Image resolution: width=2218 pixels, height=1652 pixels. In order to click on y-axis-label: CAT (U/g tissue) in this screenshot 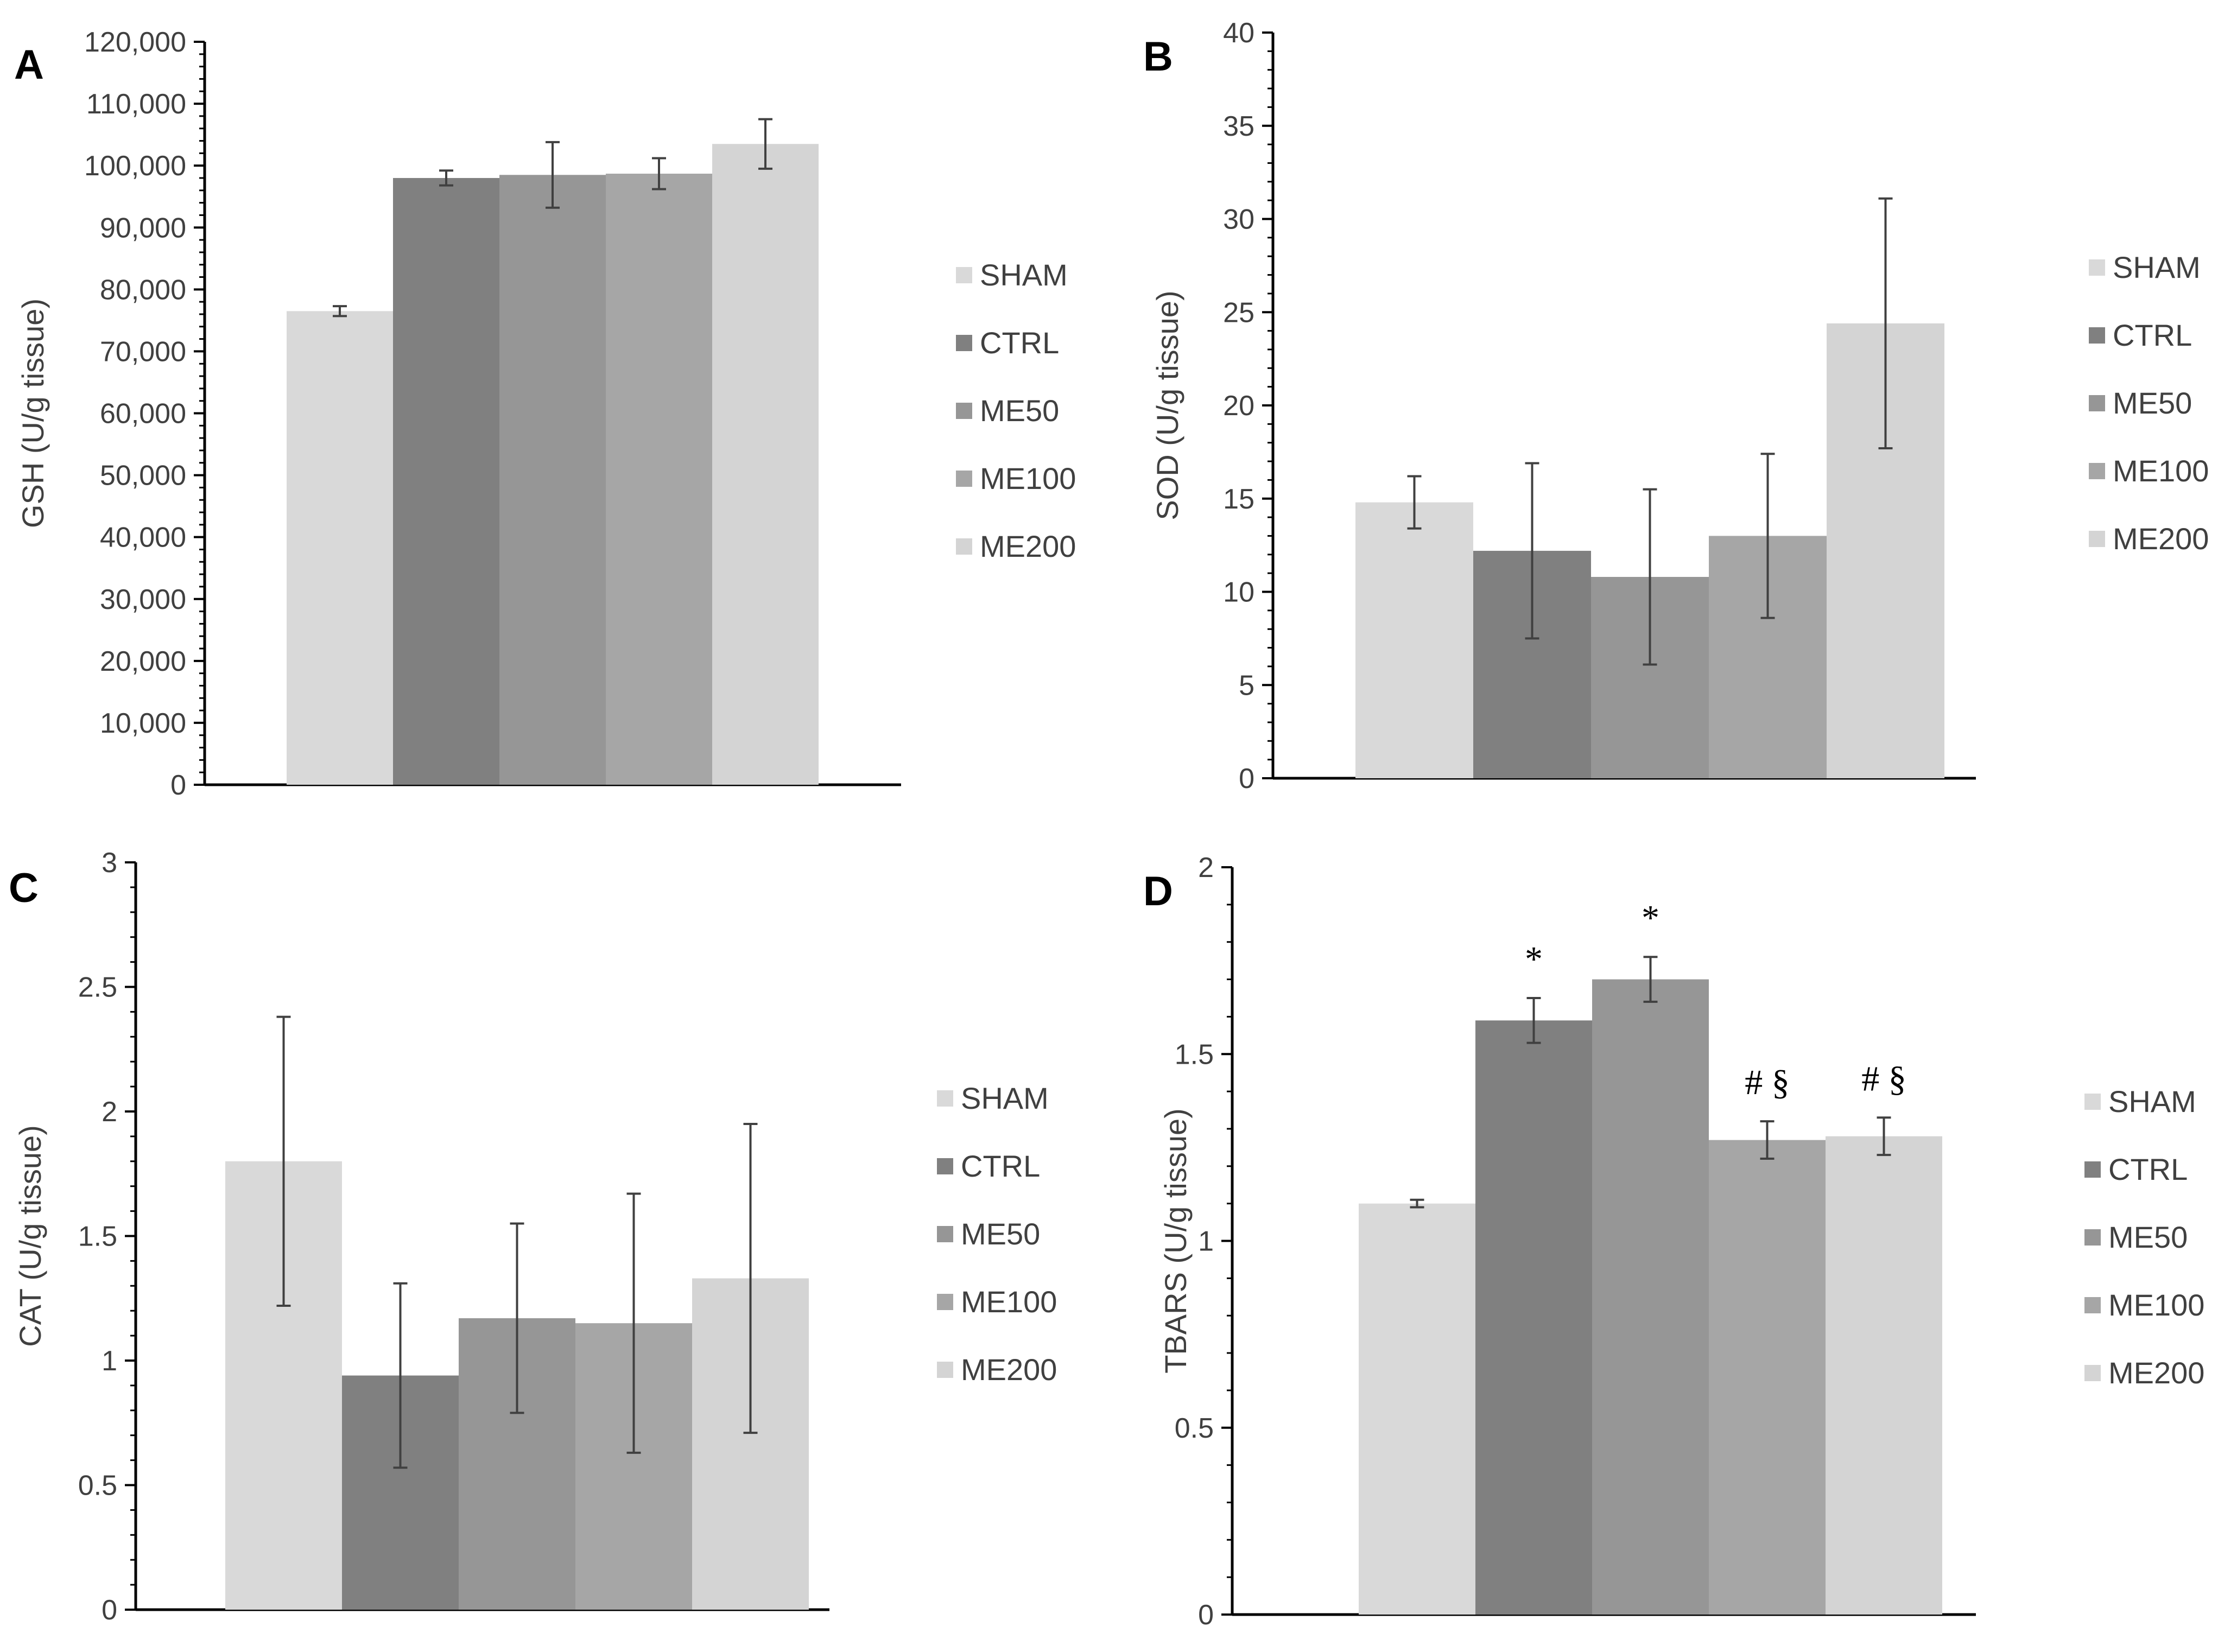, I will do `click(30, 1236)`.